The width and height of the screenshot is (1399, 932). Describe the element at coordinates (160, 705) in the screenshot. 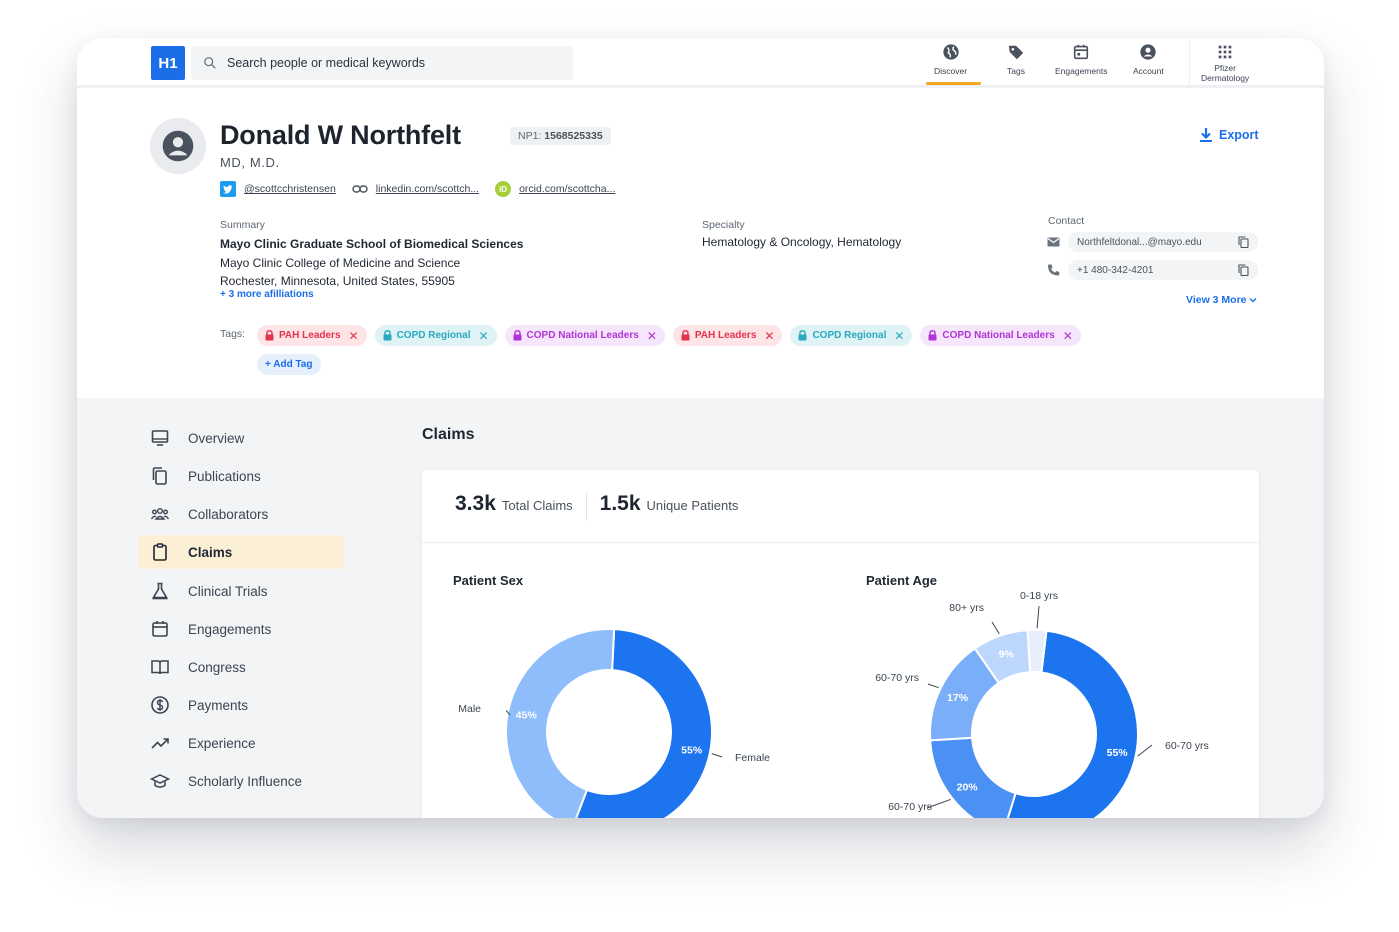

I see `dollar-icon` at that location.